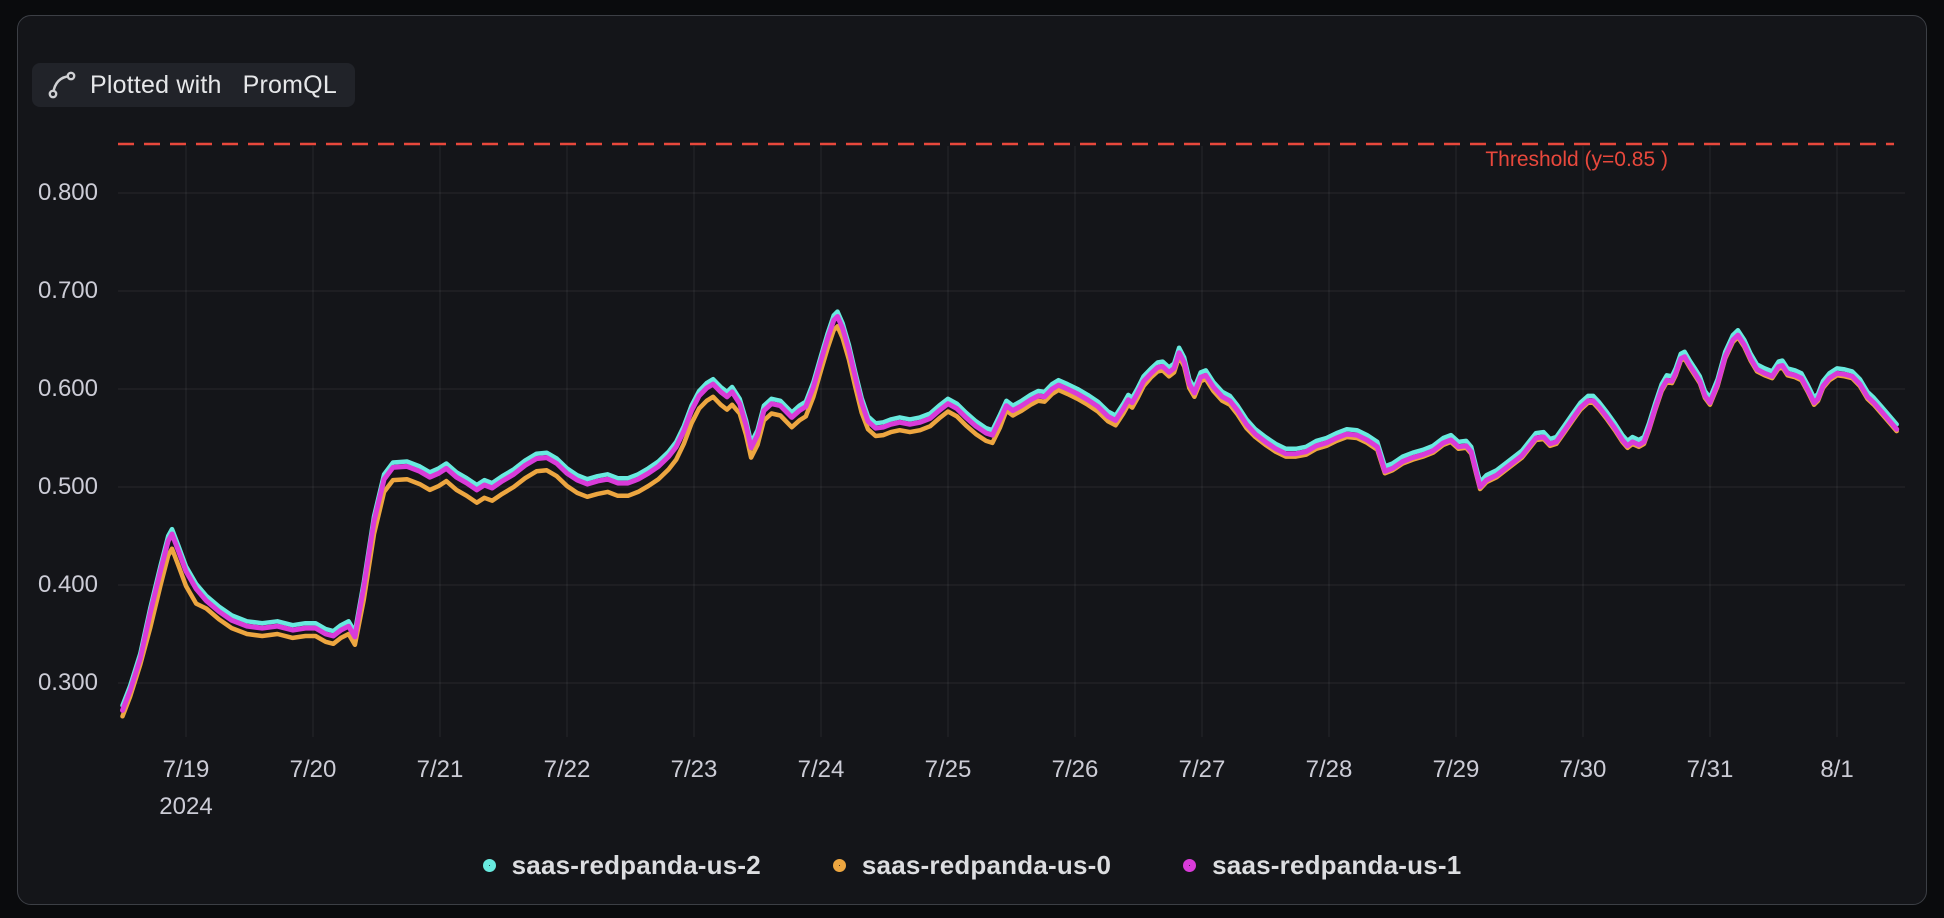  I want to click on legend-item-saas-redpanda-us-2: saas-redpanda-us-2, so click(621, 865).